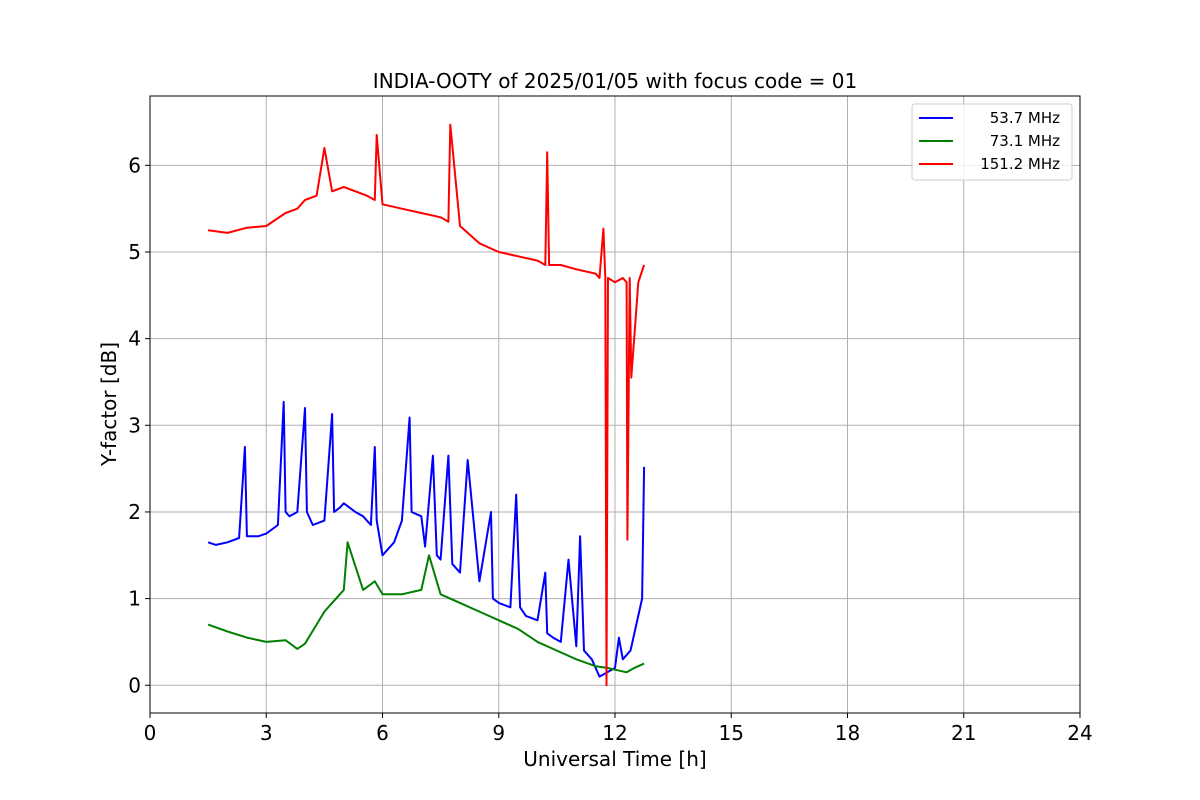 This screenshot has height=800, width=1200. What do you see at coordinates (134, 252) in the screenshot?
I see `y-tick-label: 5` at bounding box center [134, 252].